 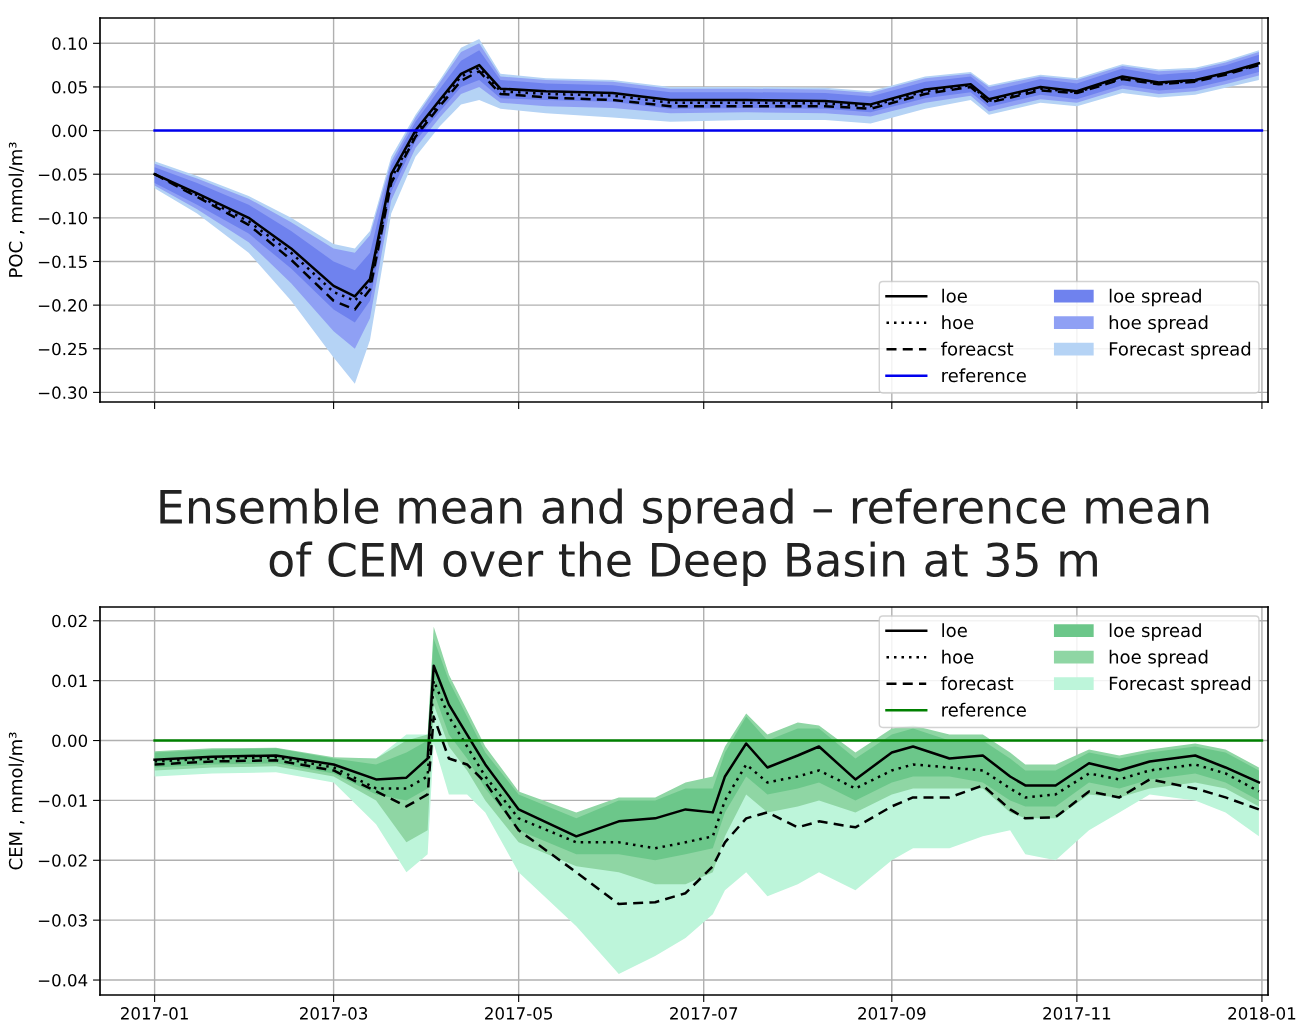 What do you see at coordinates (70, 43) in the screenshot?
I see `y-tick-label: 0.10` at bounding box center [70, 43].